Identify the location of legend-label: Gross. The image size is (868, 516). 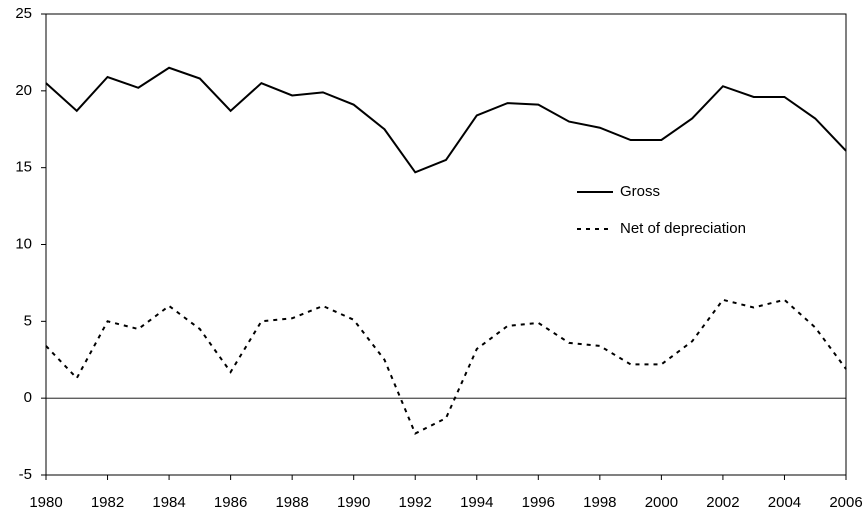
(640, 191).